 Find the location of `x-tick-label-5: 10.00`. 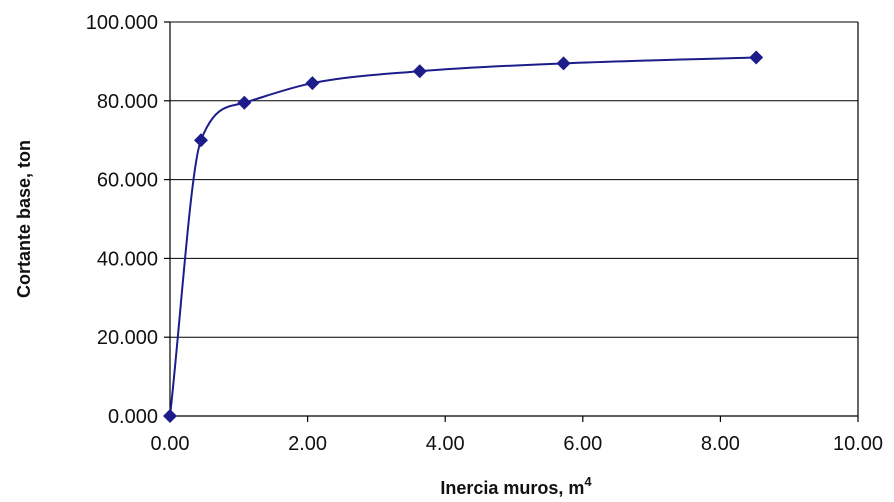

x-tick-label-5: 10.00 is located at coordinates (858, 444).